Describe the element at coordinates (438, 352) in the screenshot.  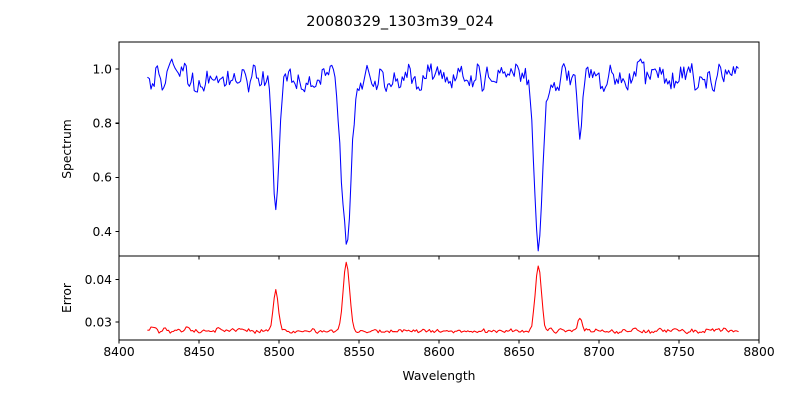
I see `x-tick-label: 8600` at that location.